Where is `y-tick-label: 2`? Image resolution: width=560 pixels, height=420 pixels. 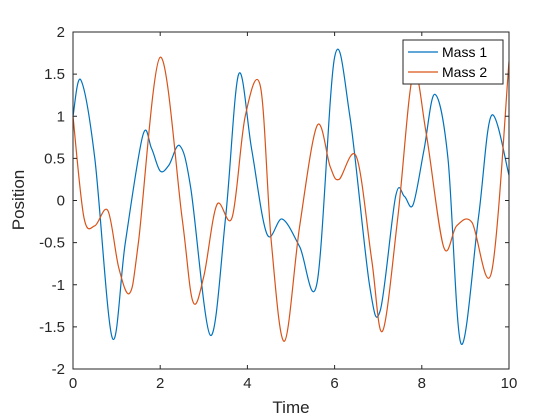 y-tick-label: 2 is located at coordinates (61, 32).